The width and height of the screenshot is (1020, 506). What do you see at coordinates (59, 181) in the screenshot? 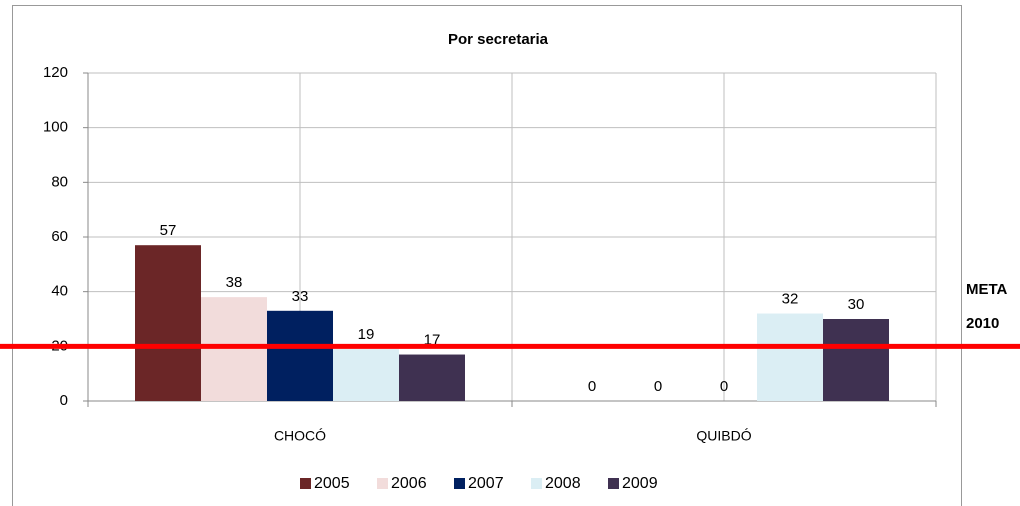
I see `y-tick-label: 80` at bounding box center [59, 181].